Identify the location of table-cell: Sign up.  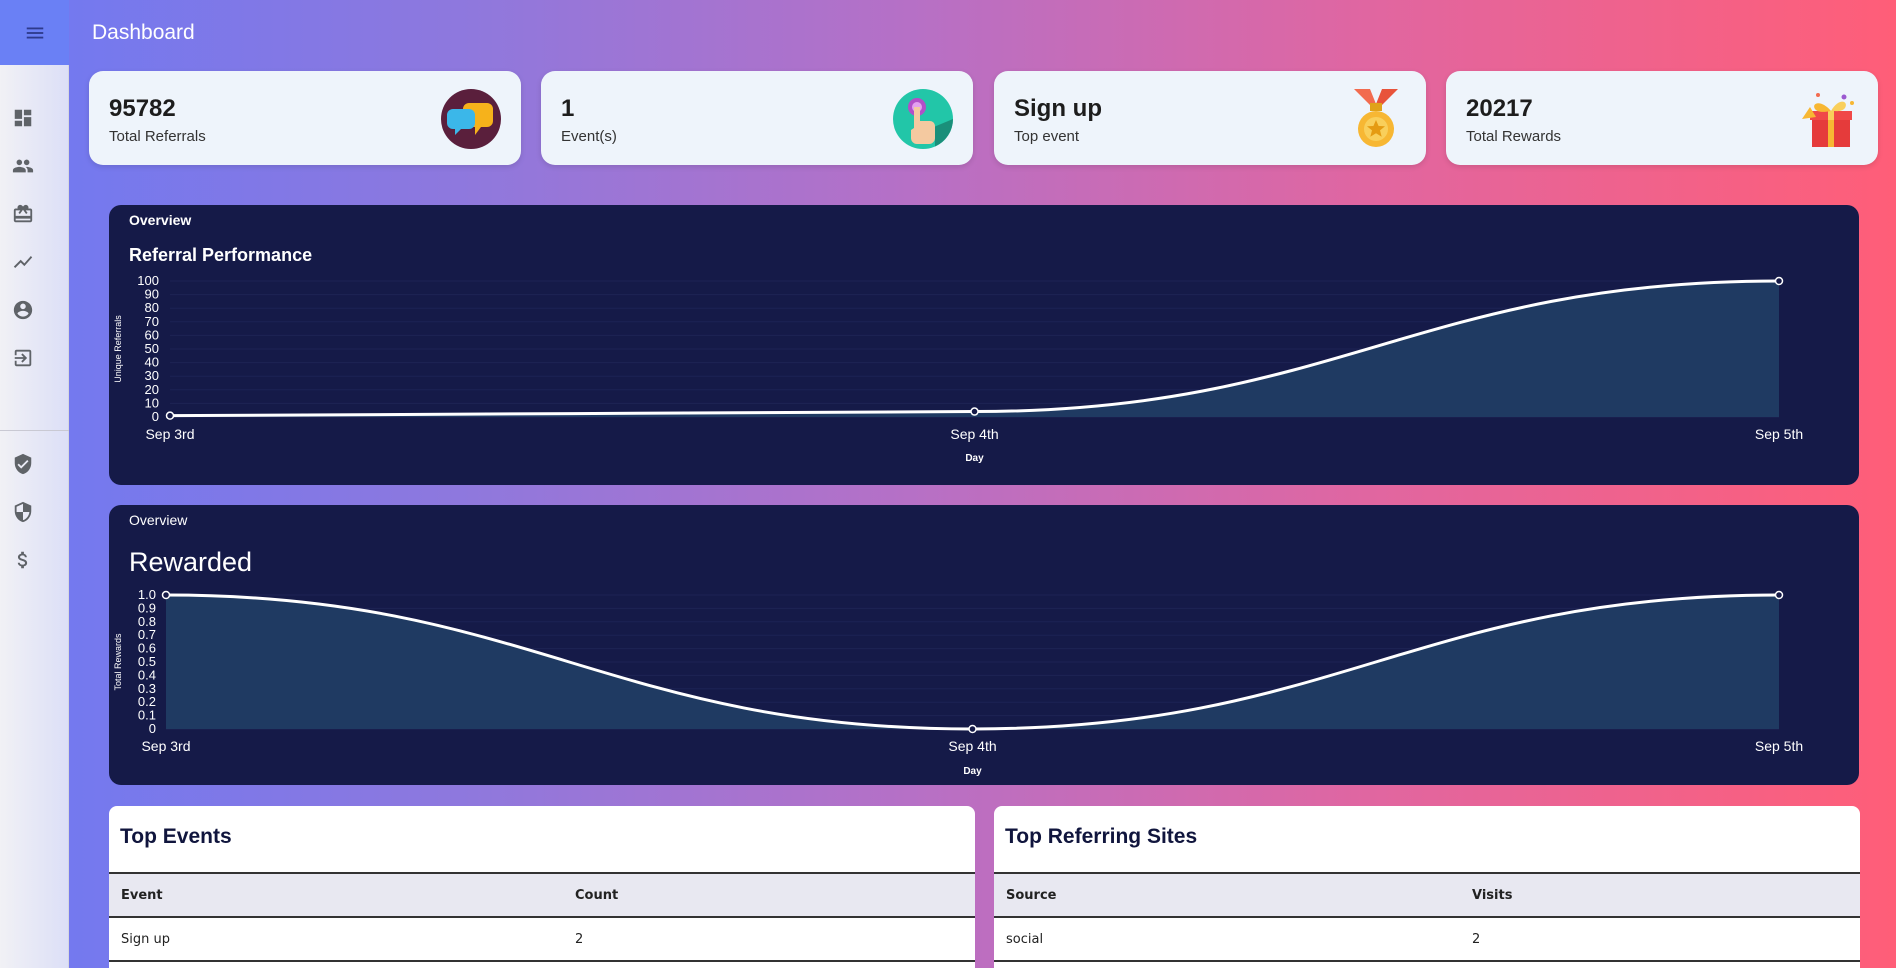
(336, 939).